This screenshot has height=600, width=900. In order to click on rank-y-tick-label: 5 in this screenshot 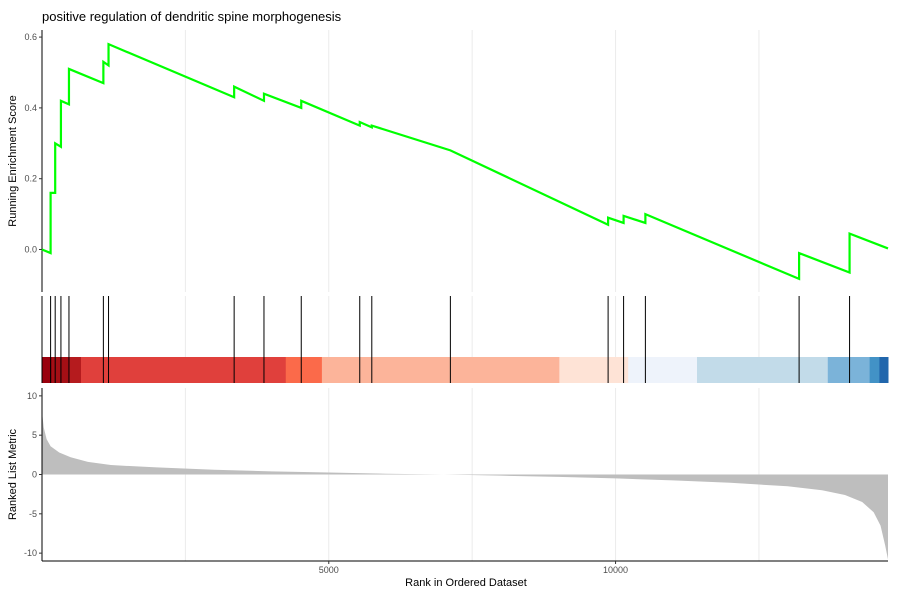, I will do `click(34, 435)`.